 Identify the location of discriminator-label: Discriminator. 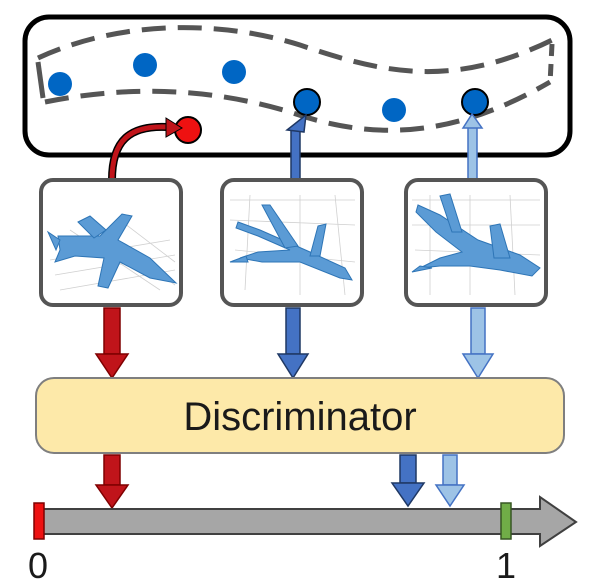
(299, 417).